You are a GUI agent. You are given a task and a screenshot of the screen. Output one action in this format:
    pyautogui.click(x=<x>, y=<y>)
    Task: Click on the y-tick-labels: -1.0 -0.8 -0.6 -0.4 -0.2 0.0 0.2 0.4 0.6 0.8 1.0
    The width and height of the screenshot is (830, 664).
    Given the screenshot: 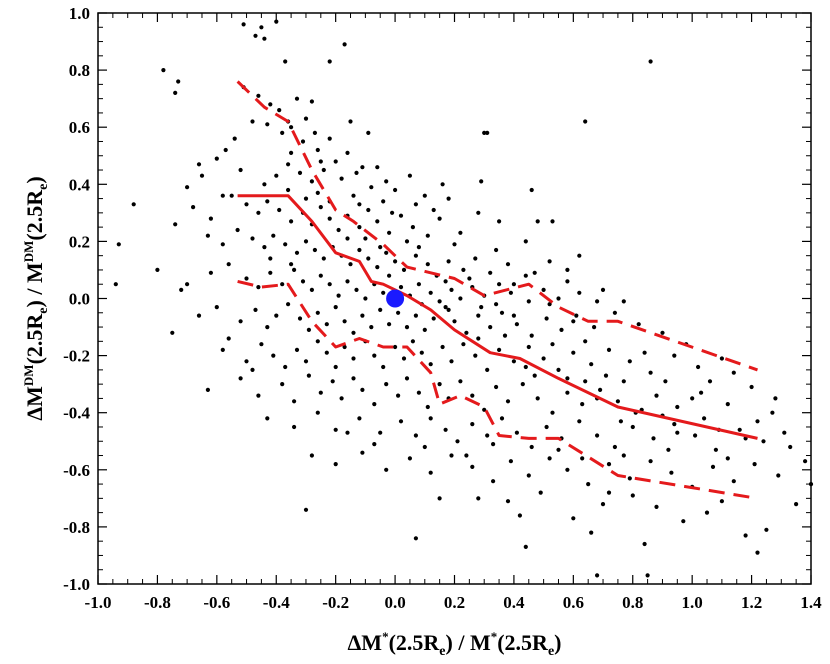 What is the action you would take?
    pyautogui.click(x=76, y=299)
    